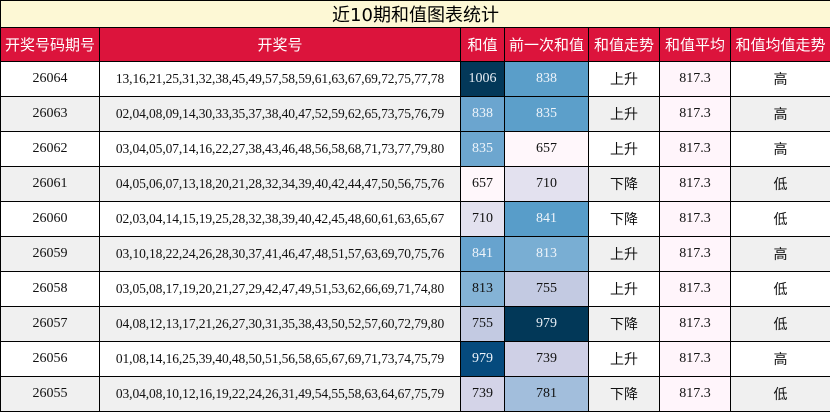 The height and width of the screenshot is (413, 830). Describe the element at coordinates (546, 79) in the screenshot. I see `prev-sum-cell: 838` at that location.